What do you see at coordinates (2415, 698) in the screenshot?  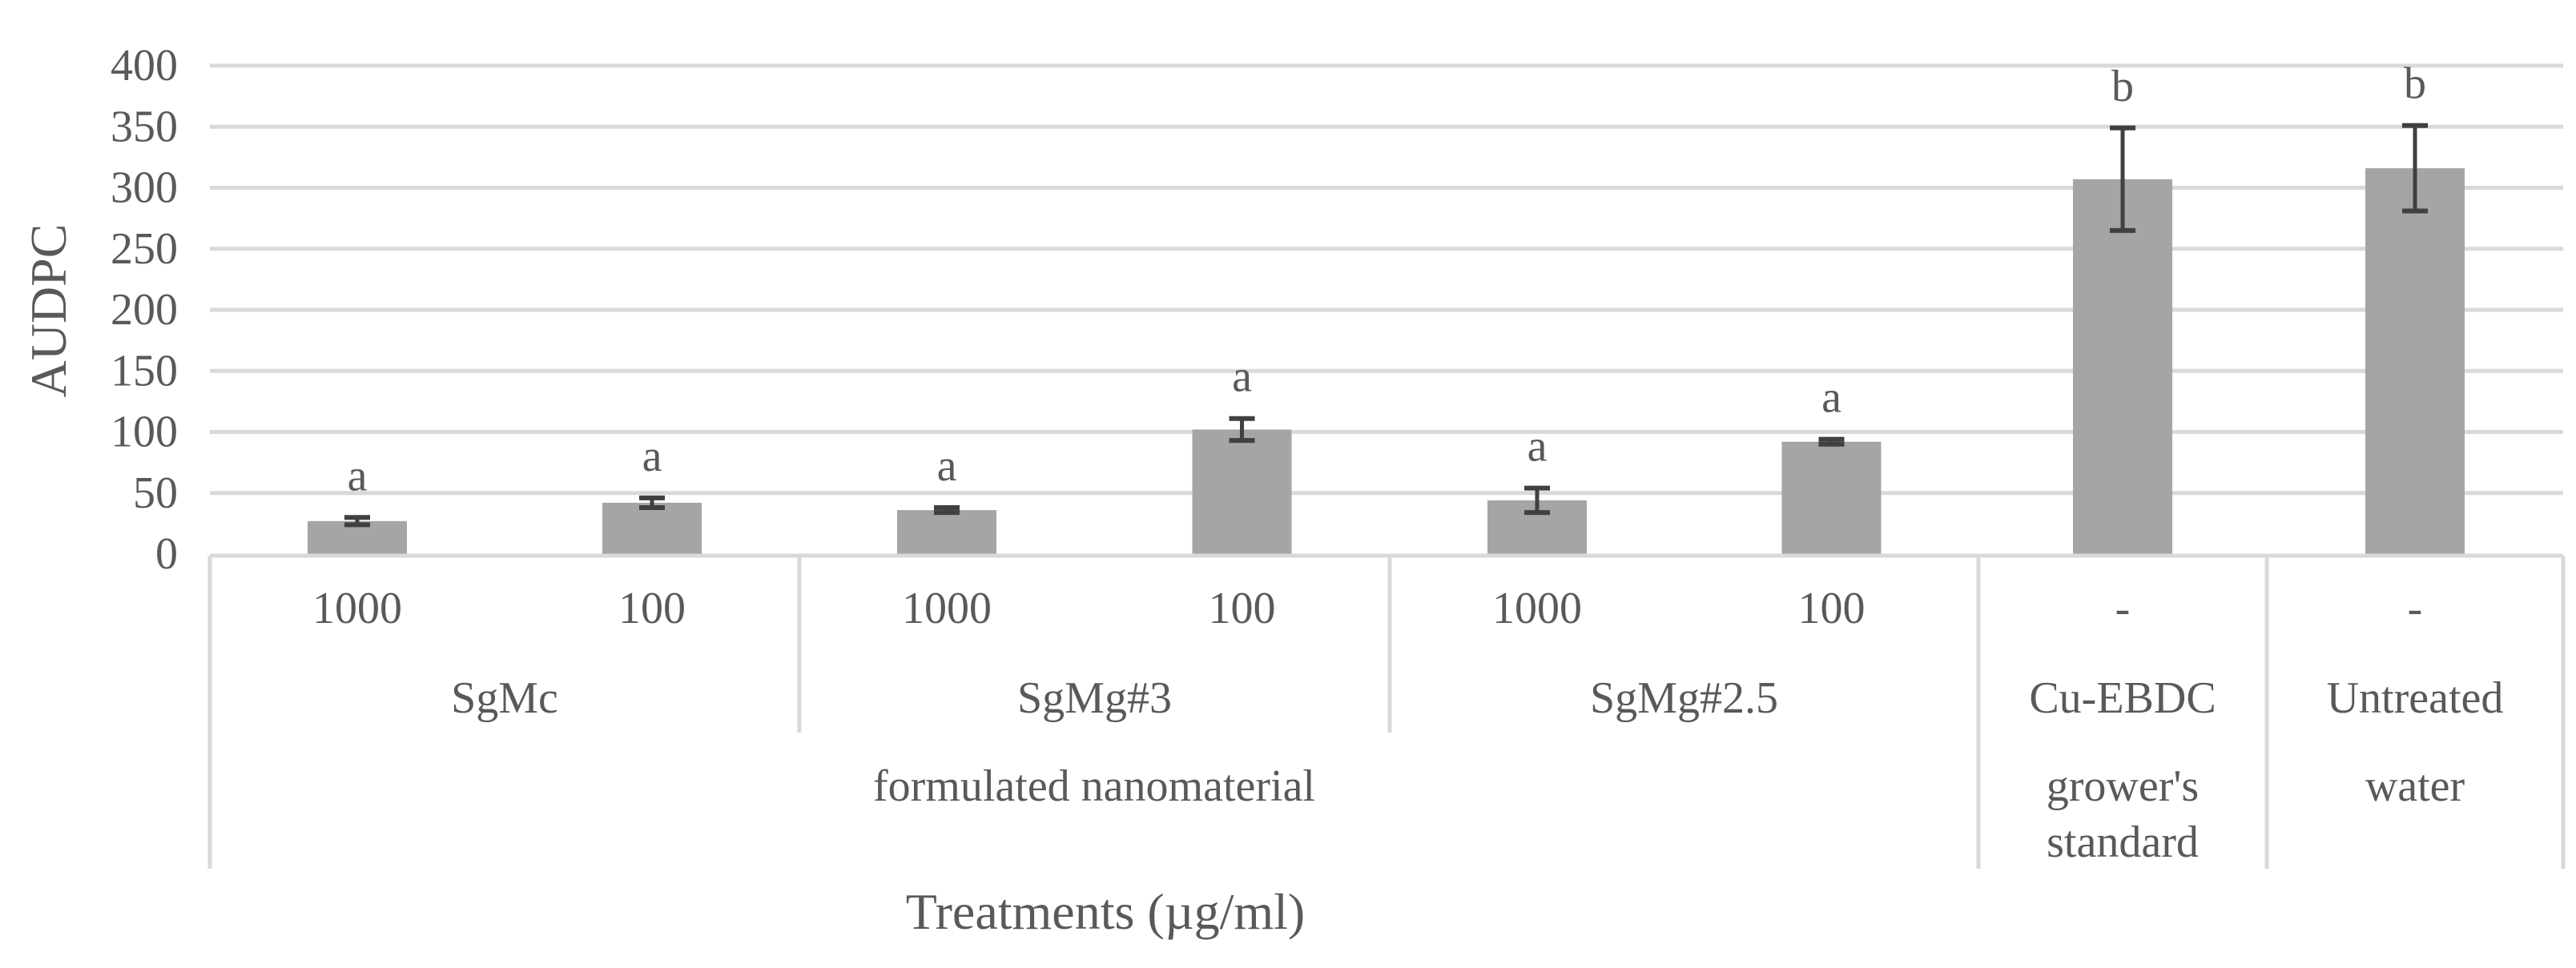 I see `group-label: Untreated` at bounding box center [2415, 698].